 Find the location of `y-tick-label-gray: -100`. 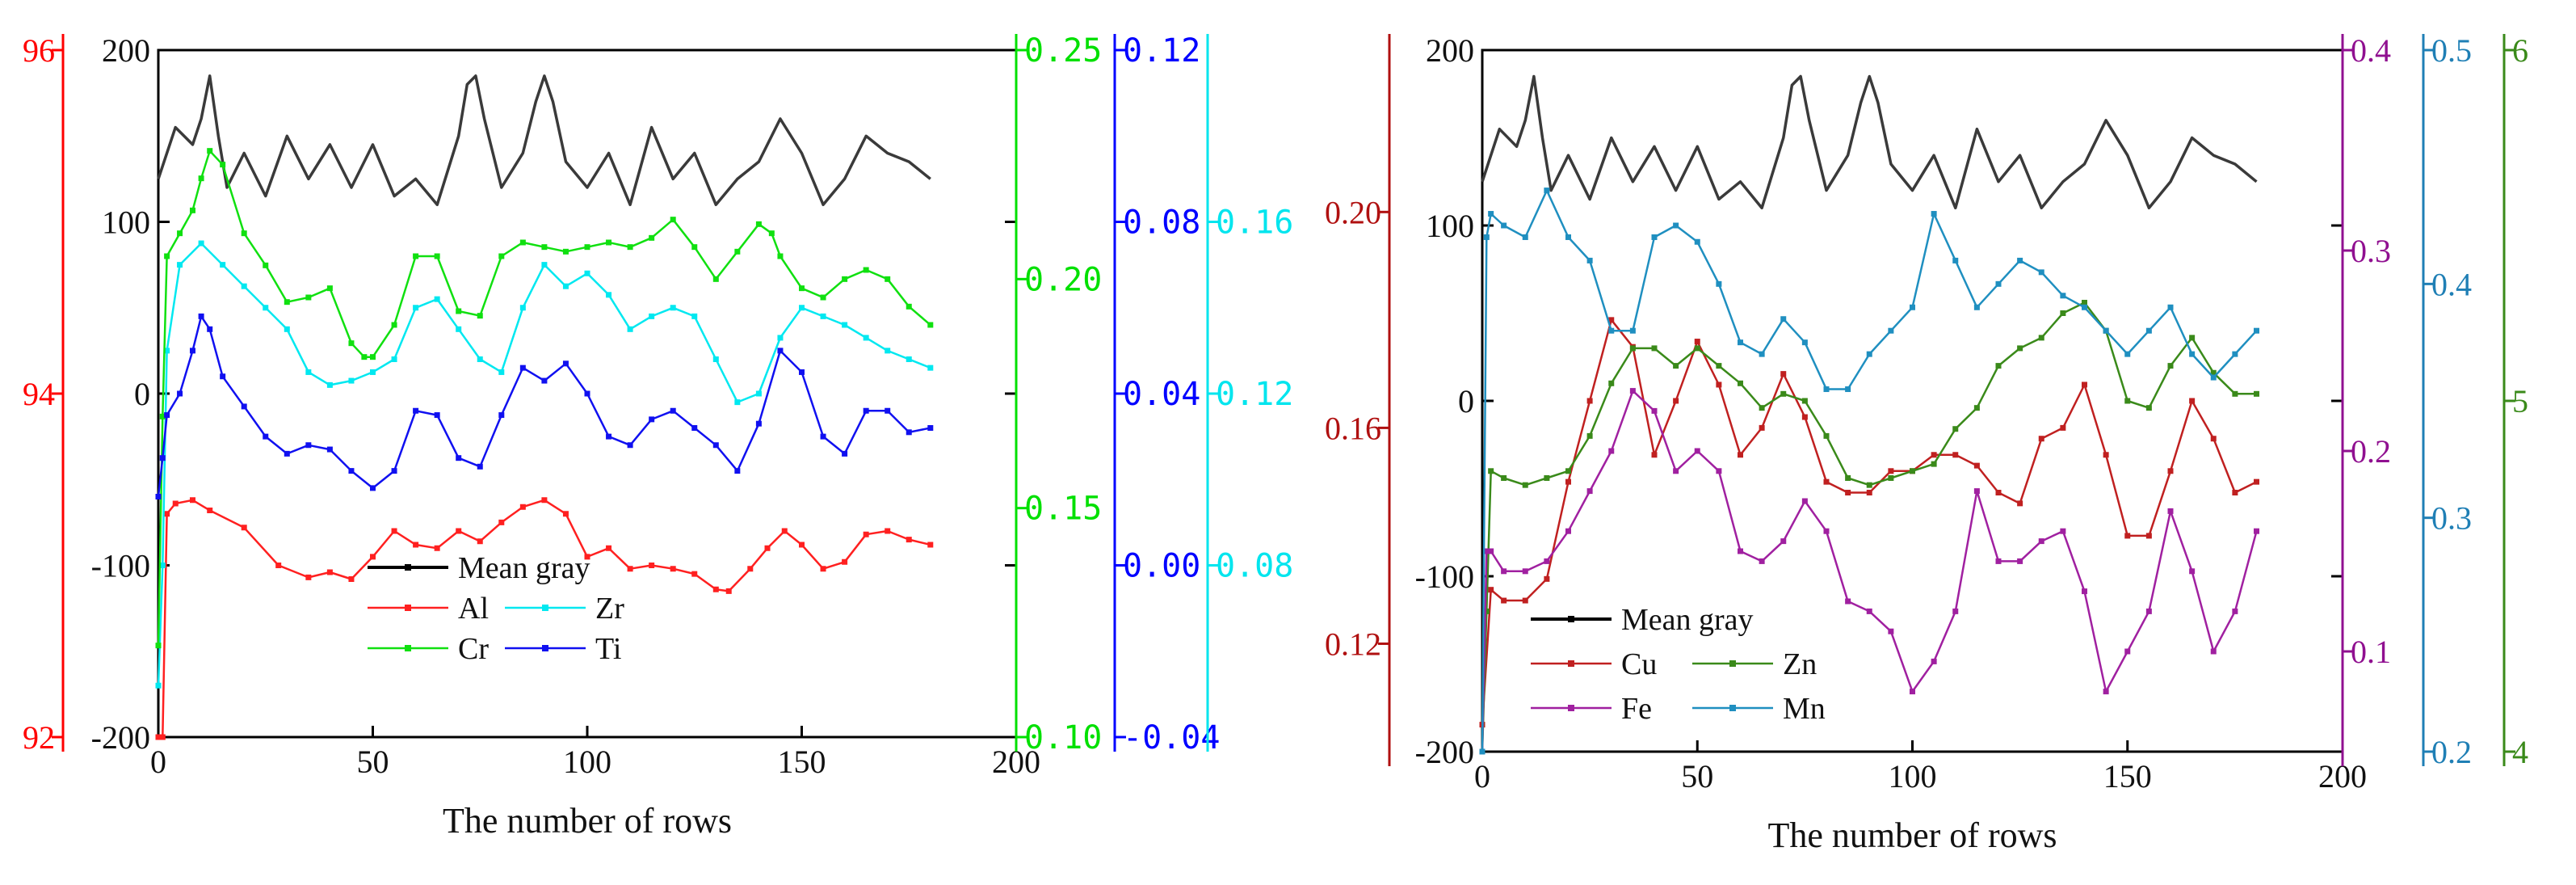

y-tick-label-gray: -100 is located at coordinates (121, 566).